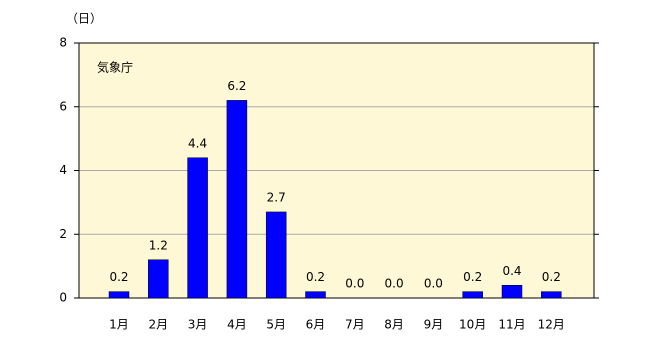  What do you see at coordinates (276, 325) in the screenshot?
I see `x-tick-label: 5月` at bounding box center [276, 325].